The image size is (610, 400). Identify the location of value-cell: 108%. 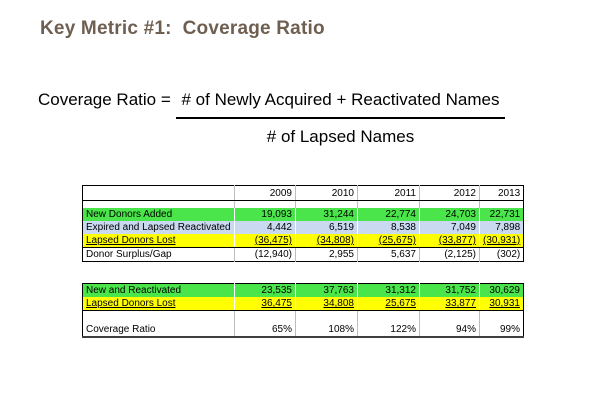
(326, 330).